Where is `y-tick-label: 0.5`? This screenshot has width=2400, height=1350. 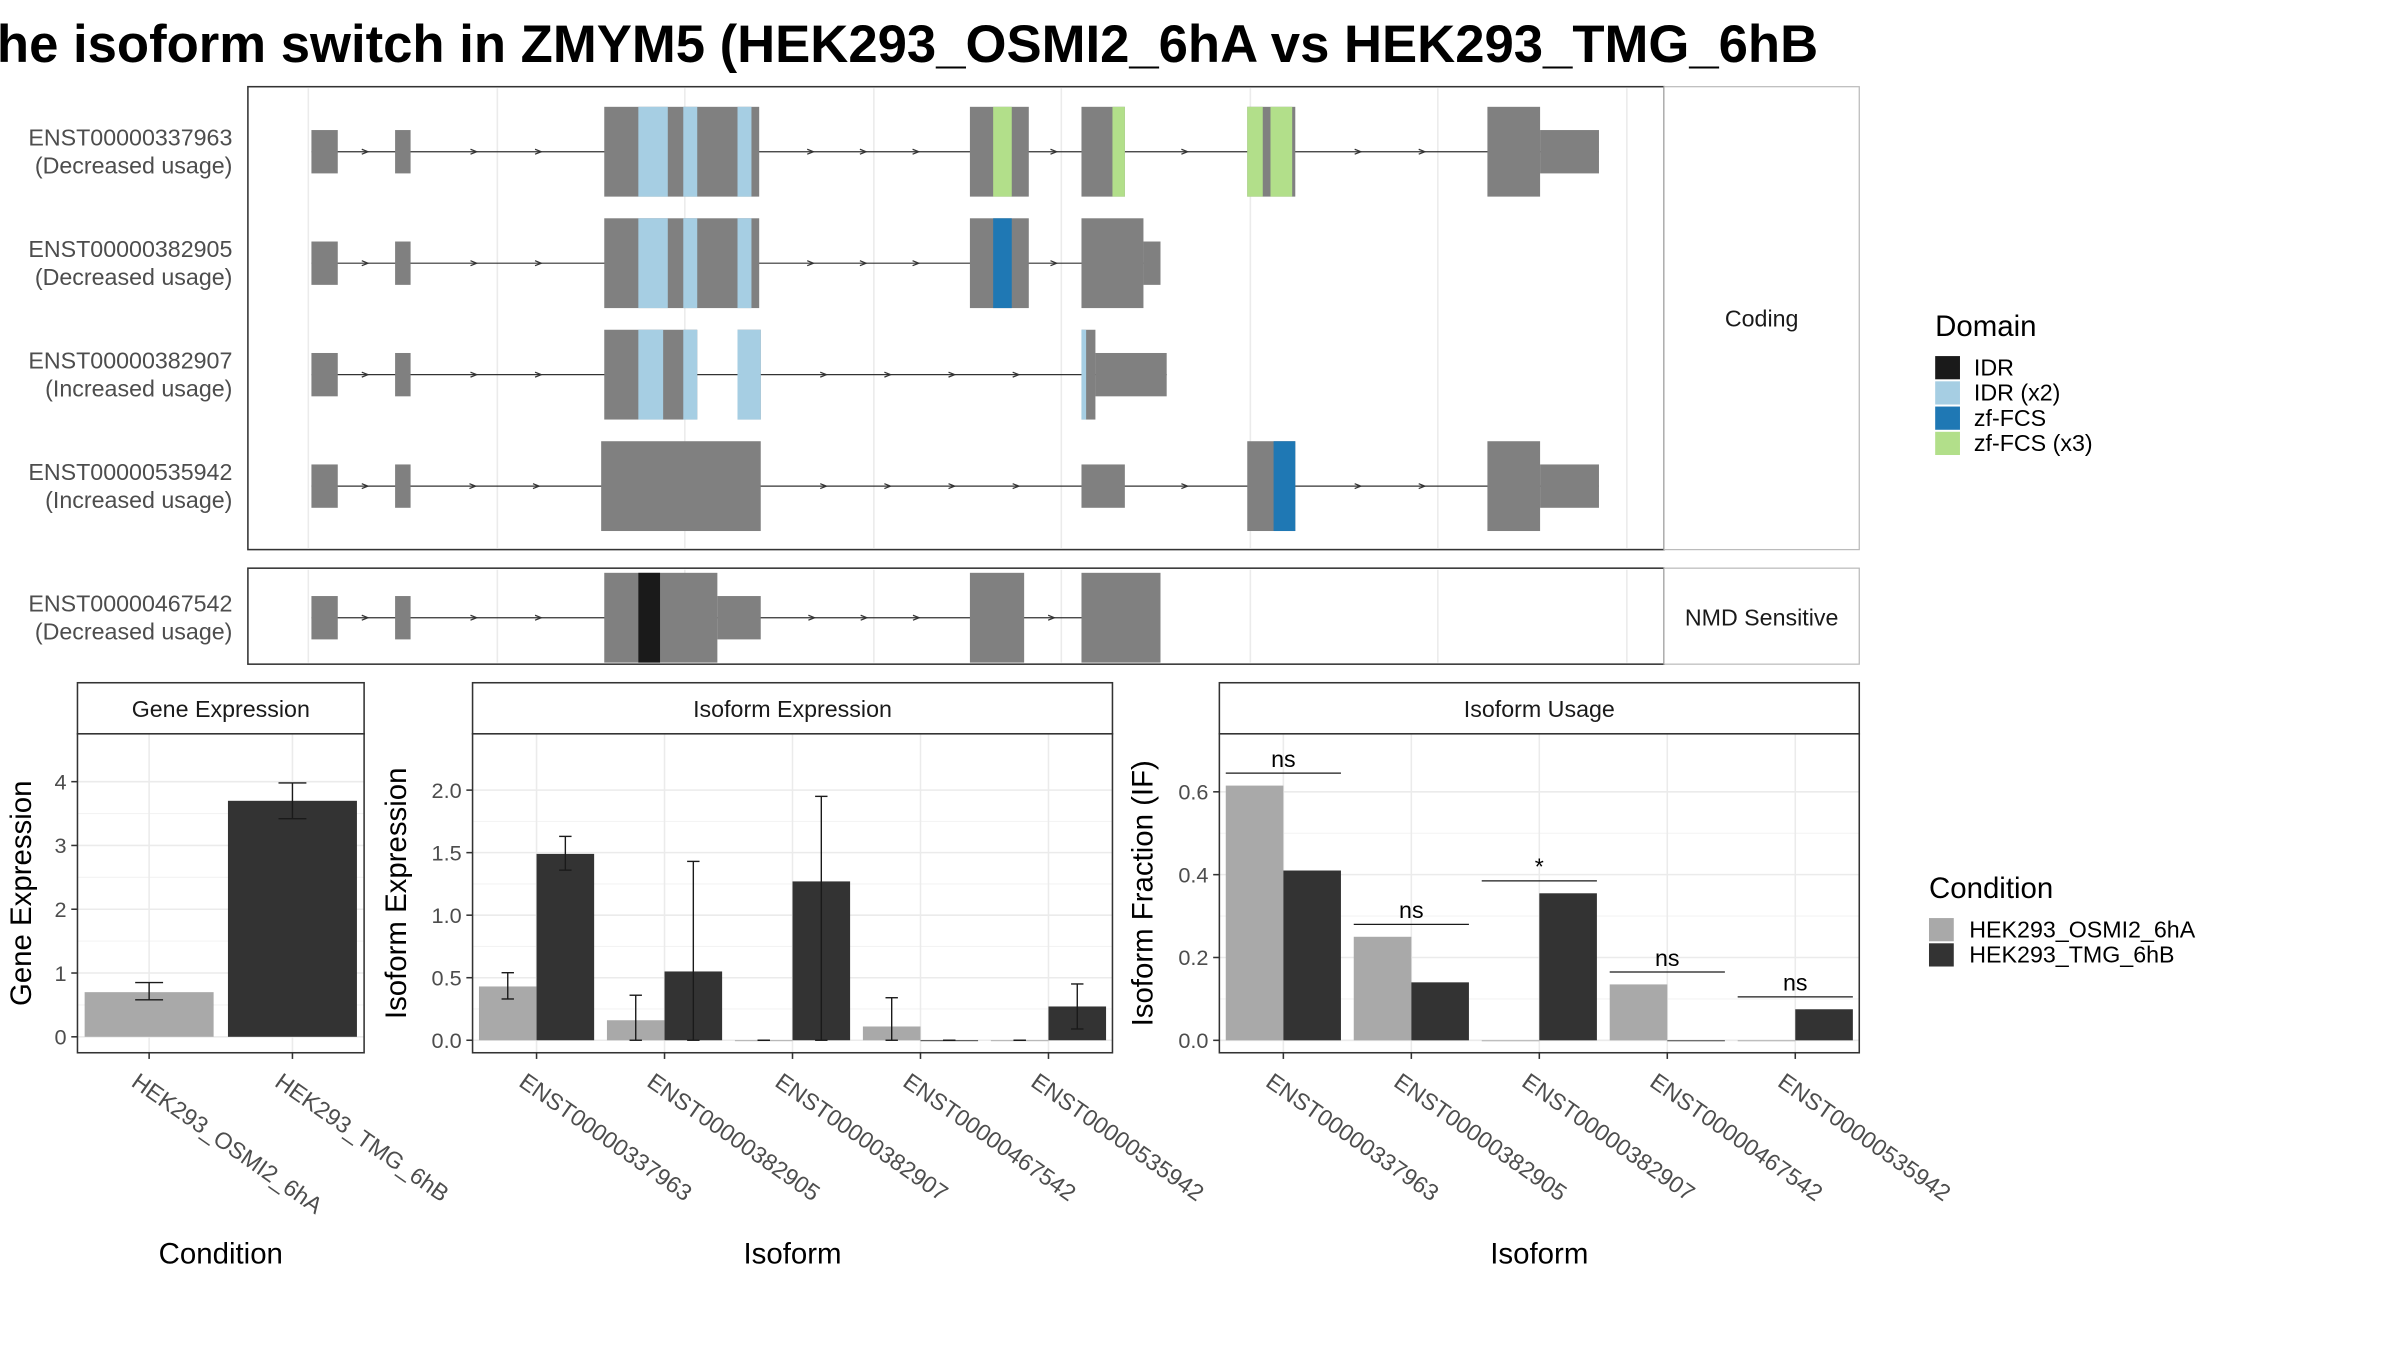 y-tick-label: 0.5 is located at coordinates (447, 977).